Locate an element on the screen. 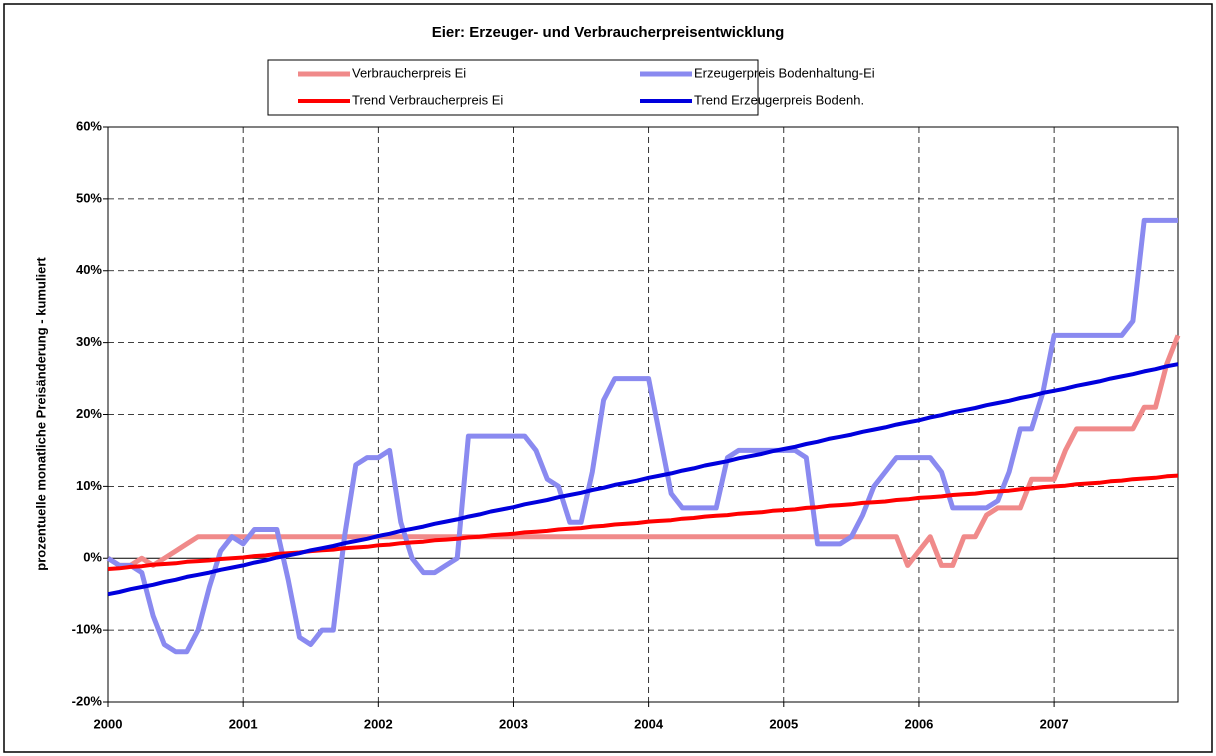  legend-label: Trend Verbraucherpreis Ei is located at coordinates (427, 99).